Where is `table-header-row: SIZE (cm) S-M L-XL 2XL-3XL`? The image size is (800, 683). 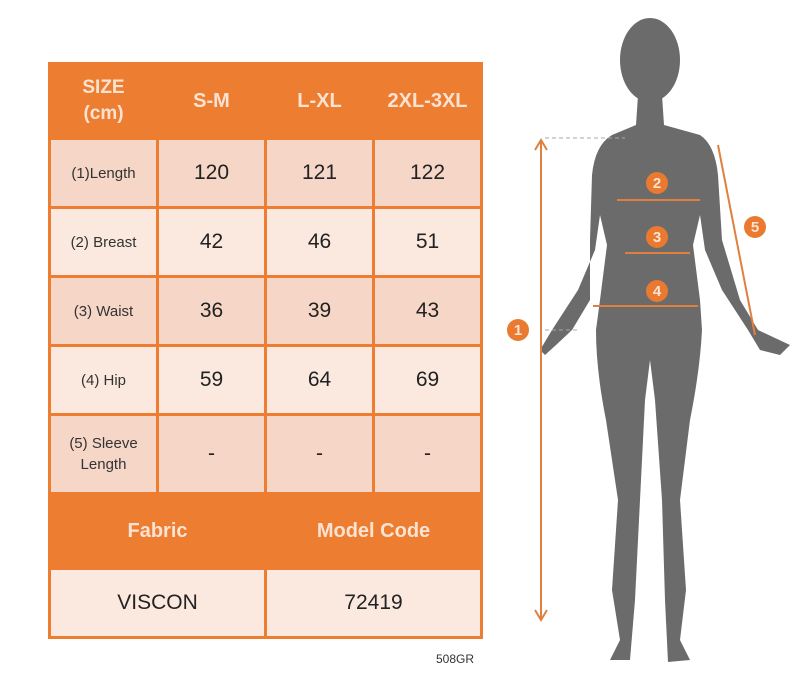 table-header-row: SIZE (cm) S-M L-XL 2XL-3XL is located at coordinates (265, 101).